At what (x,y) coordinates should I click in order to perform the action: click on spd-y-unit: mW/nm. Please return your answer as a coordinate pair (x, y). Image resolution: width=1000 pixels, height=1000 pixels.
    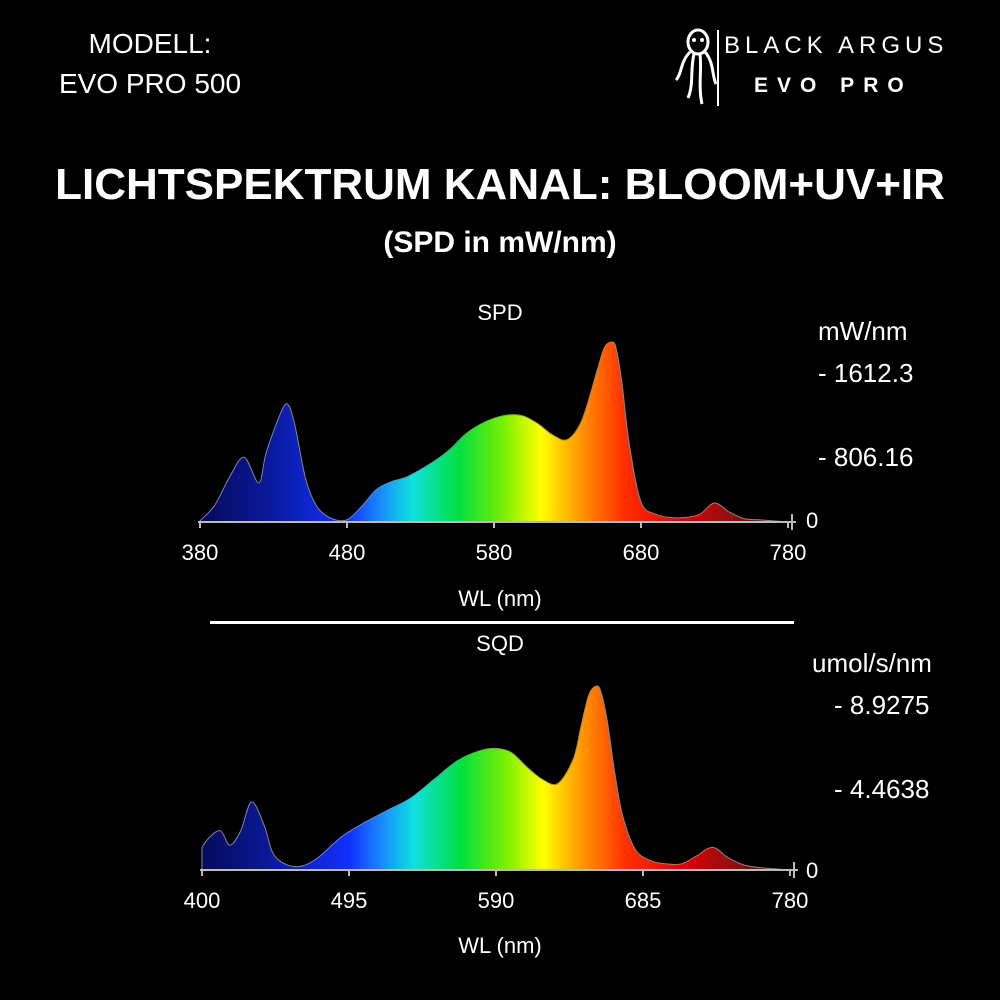
    Looking at the image, I should click on (863, 331).